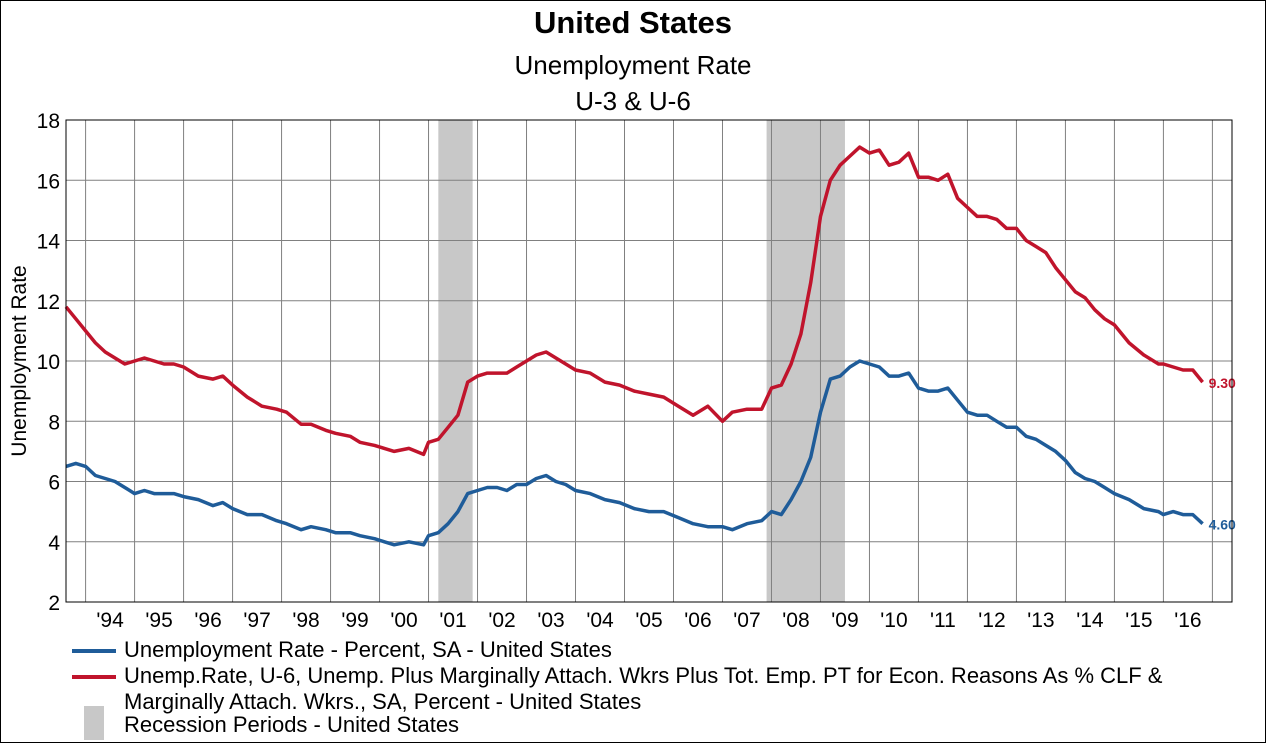 This screenshot has width=1266, height=743. What do you see at coordinates (54, 603) in the screenshot?
I see `y-tick-label: 2` at bounding box center [54, 603].